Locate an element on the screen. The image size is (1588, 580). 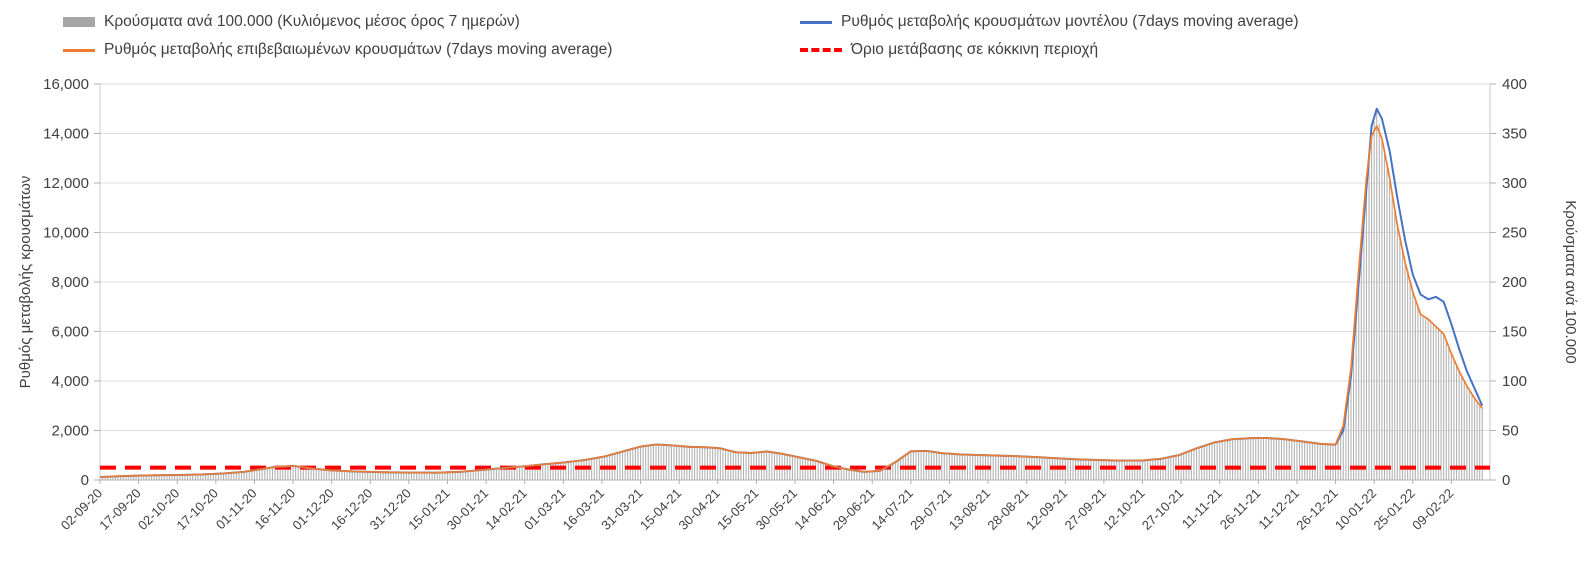
svg-text: 29-06-21 is located at coordinates (853, 509).